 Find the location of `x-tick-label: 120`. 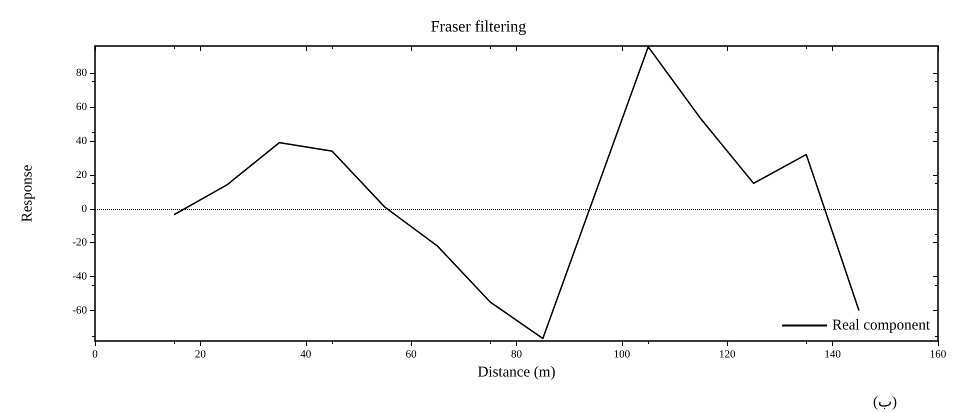

x-tick-label: 120 is located at coordinates (727, 354).